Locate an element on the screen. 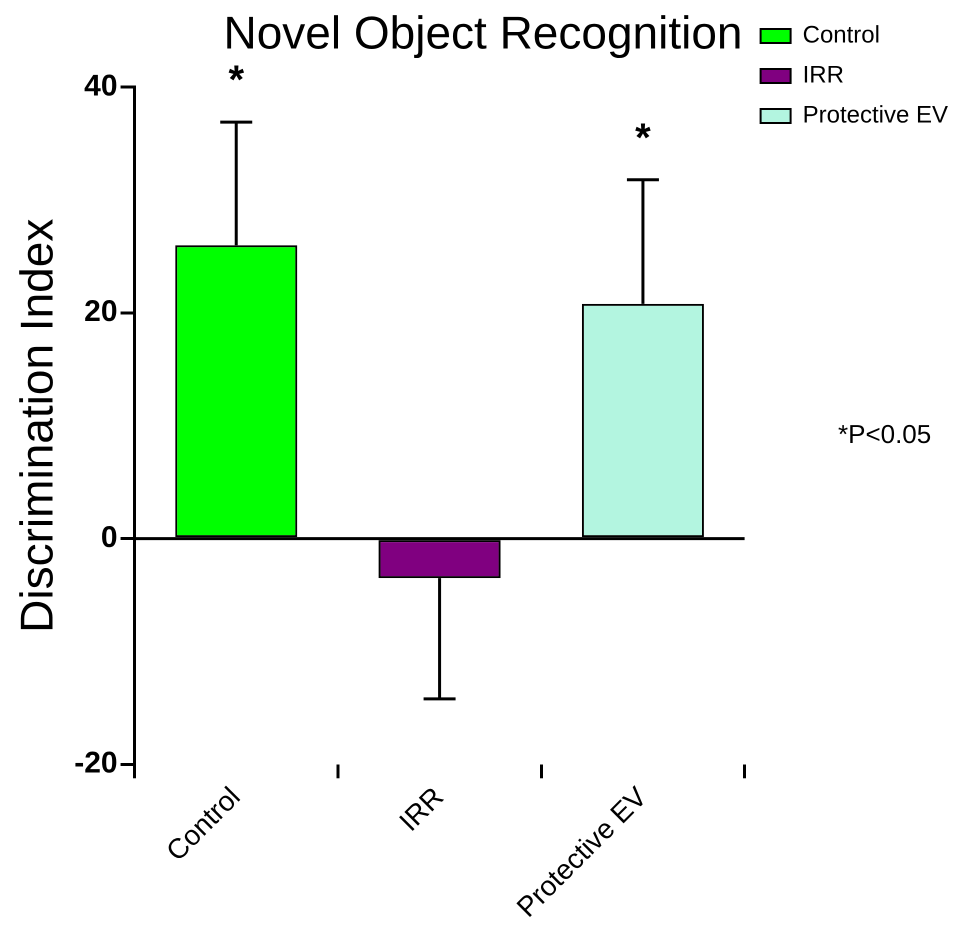 The image size is (977, 938). chart-title: Novel Object Recognition is located at coordinates (483, 32).